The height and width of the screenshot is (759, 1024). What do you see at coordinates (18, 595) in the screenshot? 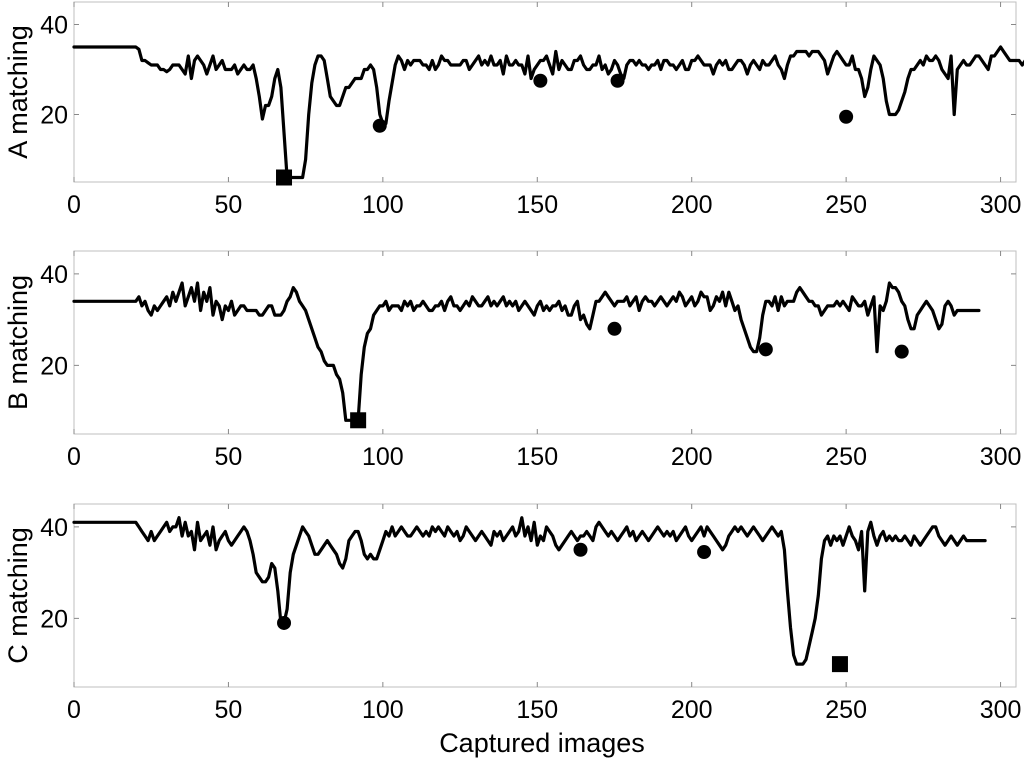
I see `y-axis-label: C matching` at bounding box center [18, 595].